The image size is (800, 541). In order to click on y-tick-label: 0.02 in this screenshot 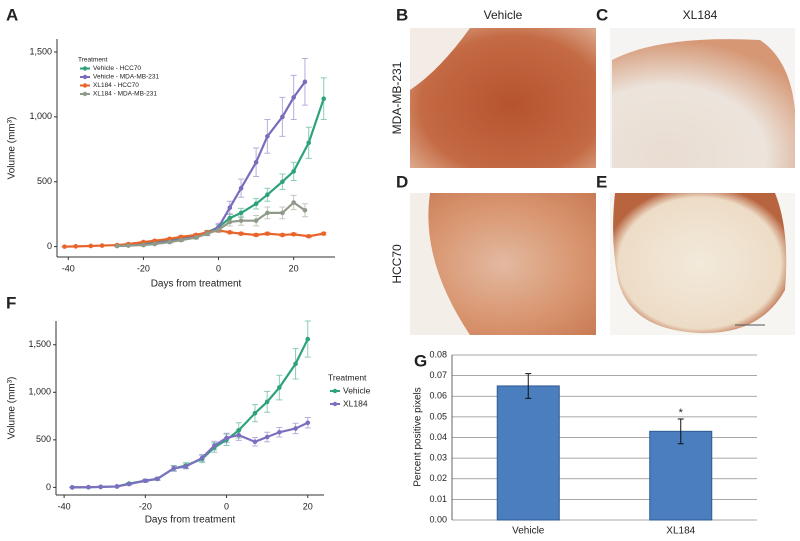, I will do `click(438, 478)`.